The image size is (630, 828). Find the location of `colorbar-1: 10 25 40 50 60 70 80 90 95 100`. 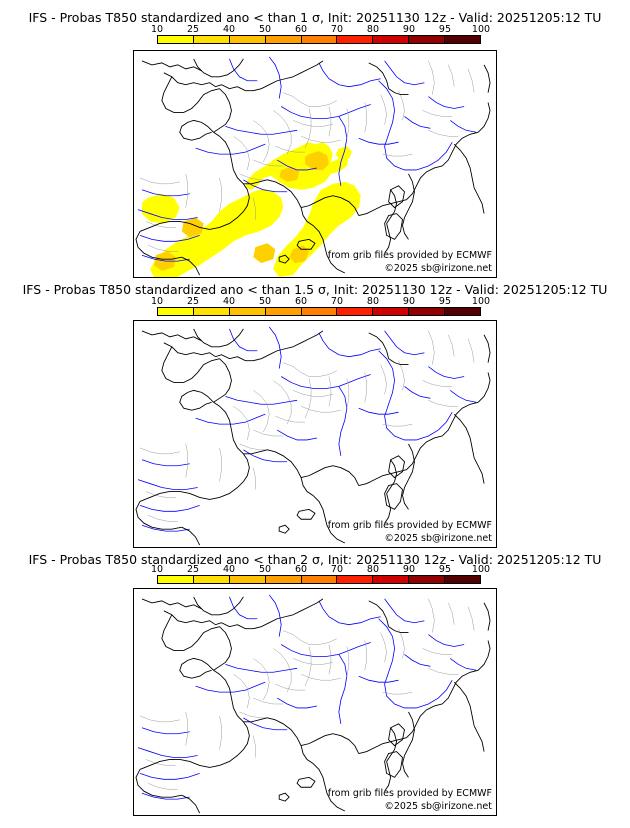

colorbar-1: 10 25 40 50 60 70 80 90 95 100 is located at coordinates (315, 34).